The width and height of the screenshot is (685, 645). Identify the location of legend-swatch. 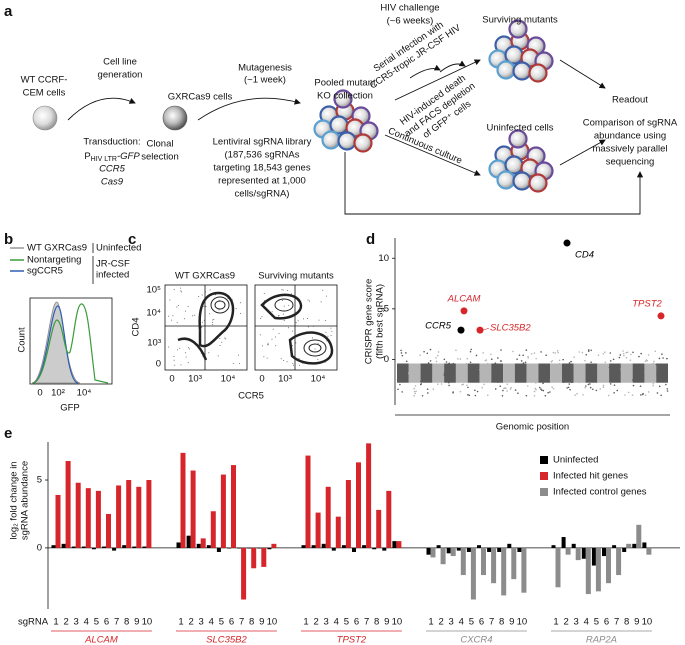
(544, 492).